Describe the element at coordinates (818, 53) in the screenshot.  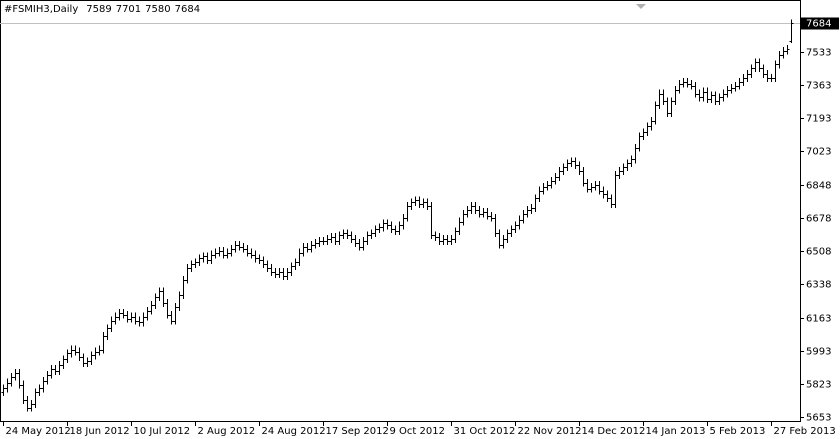
I see `y-tick-label: 7533` at that location.